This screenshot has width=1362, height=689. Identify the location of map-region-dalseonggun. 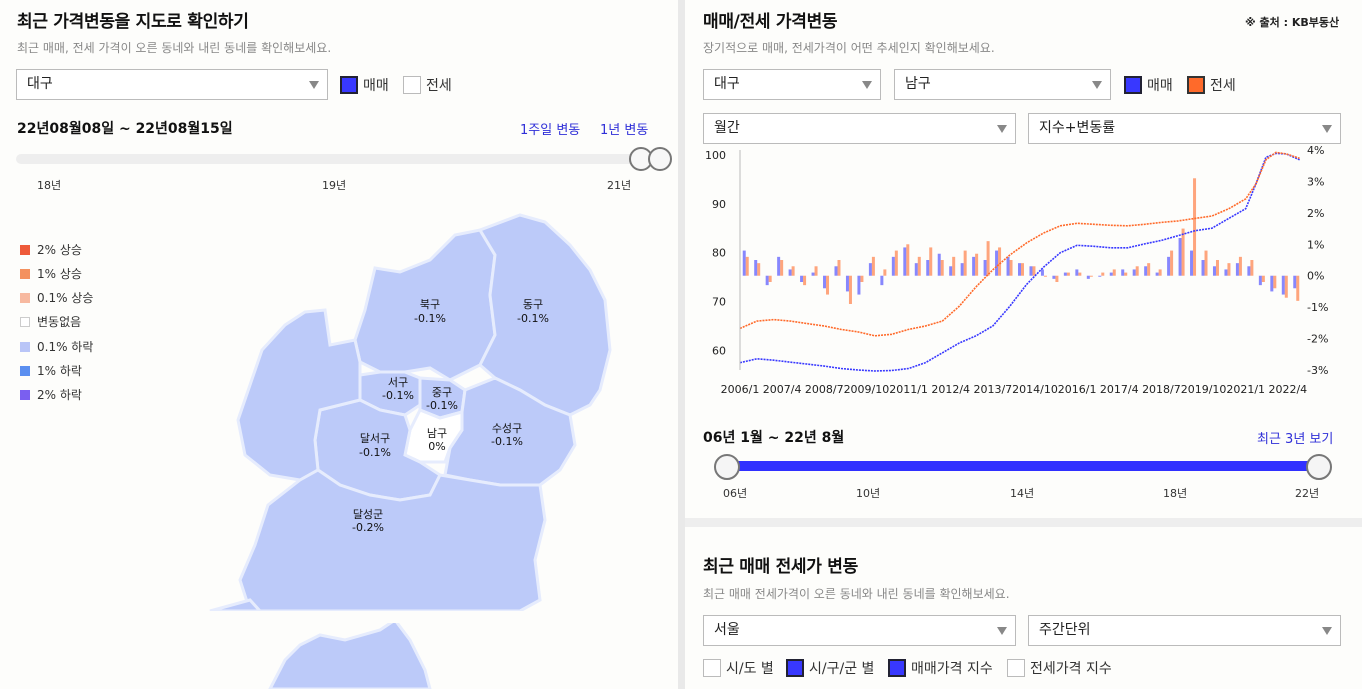
(392, 540).